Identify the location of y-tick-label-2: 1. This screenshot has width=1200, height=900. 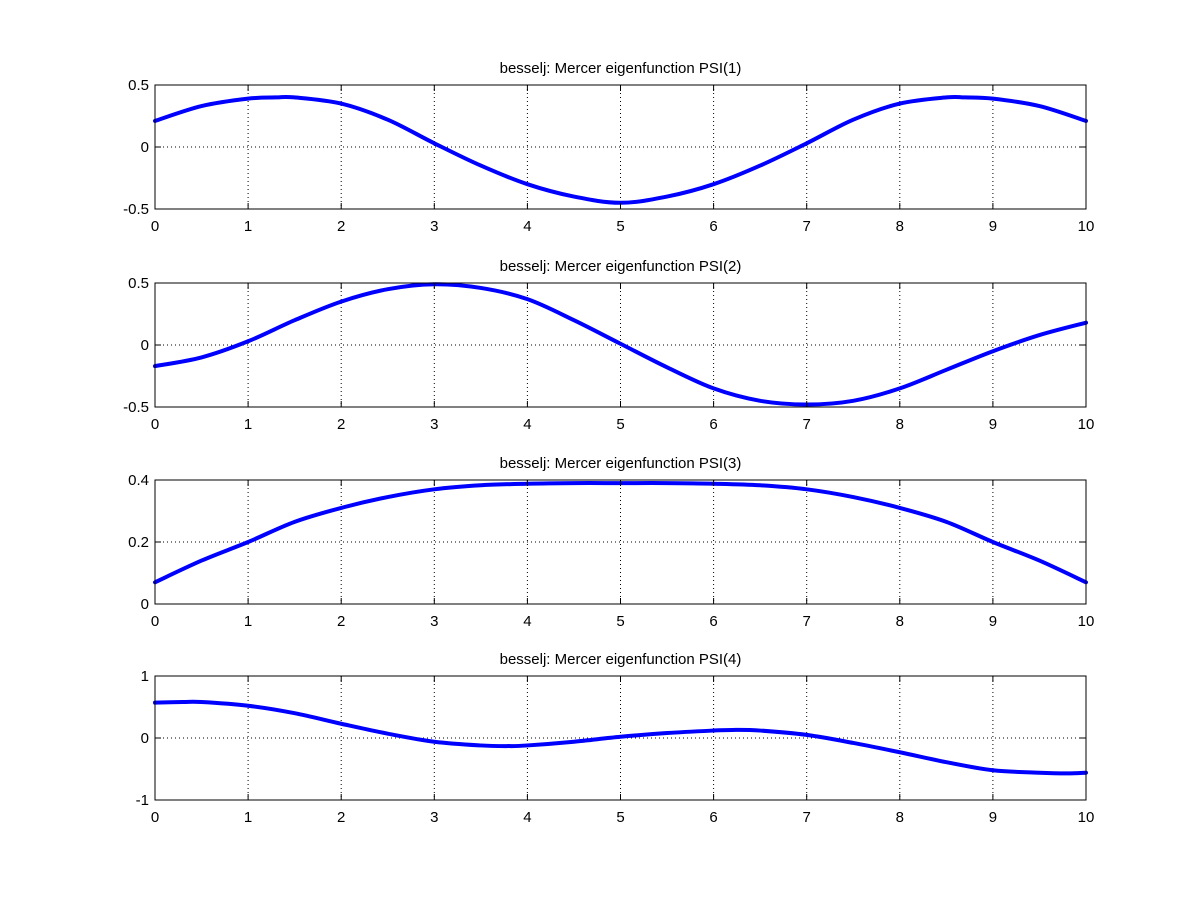
(145, 676).